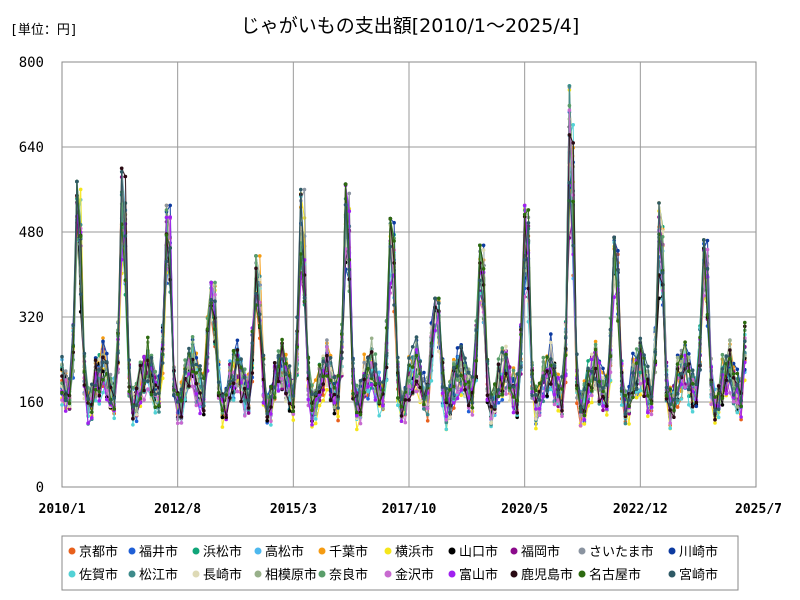 This screenshot has height=600, width=800. What do you see at coordinates (293, 509) in the screenshot?
I see `x-tick-label: 2015/3` at bounding box center [293, 509].